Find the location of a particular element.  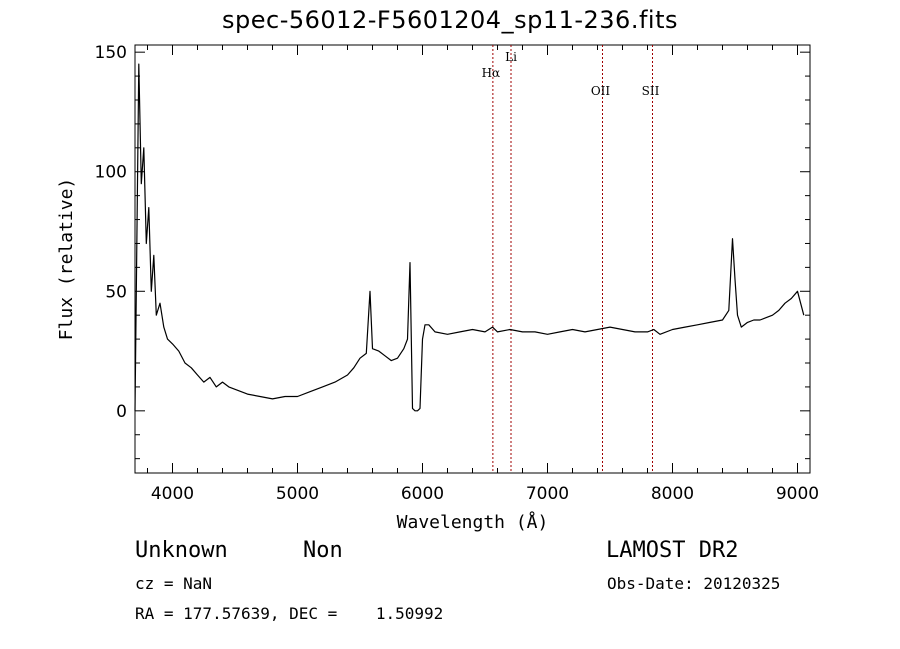

survey-label: LAMOST DR2 is located at coordinates (672, 550).